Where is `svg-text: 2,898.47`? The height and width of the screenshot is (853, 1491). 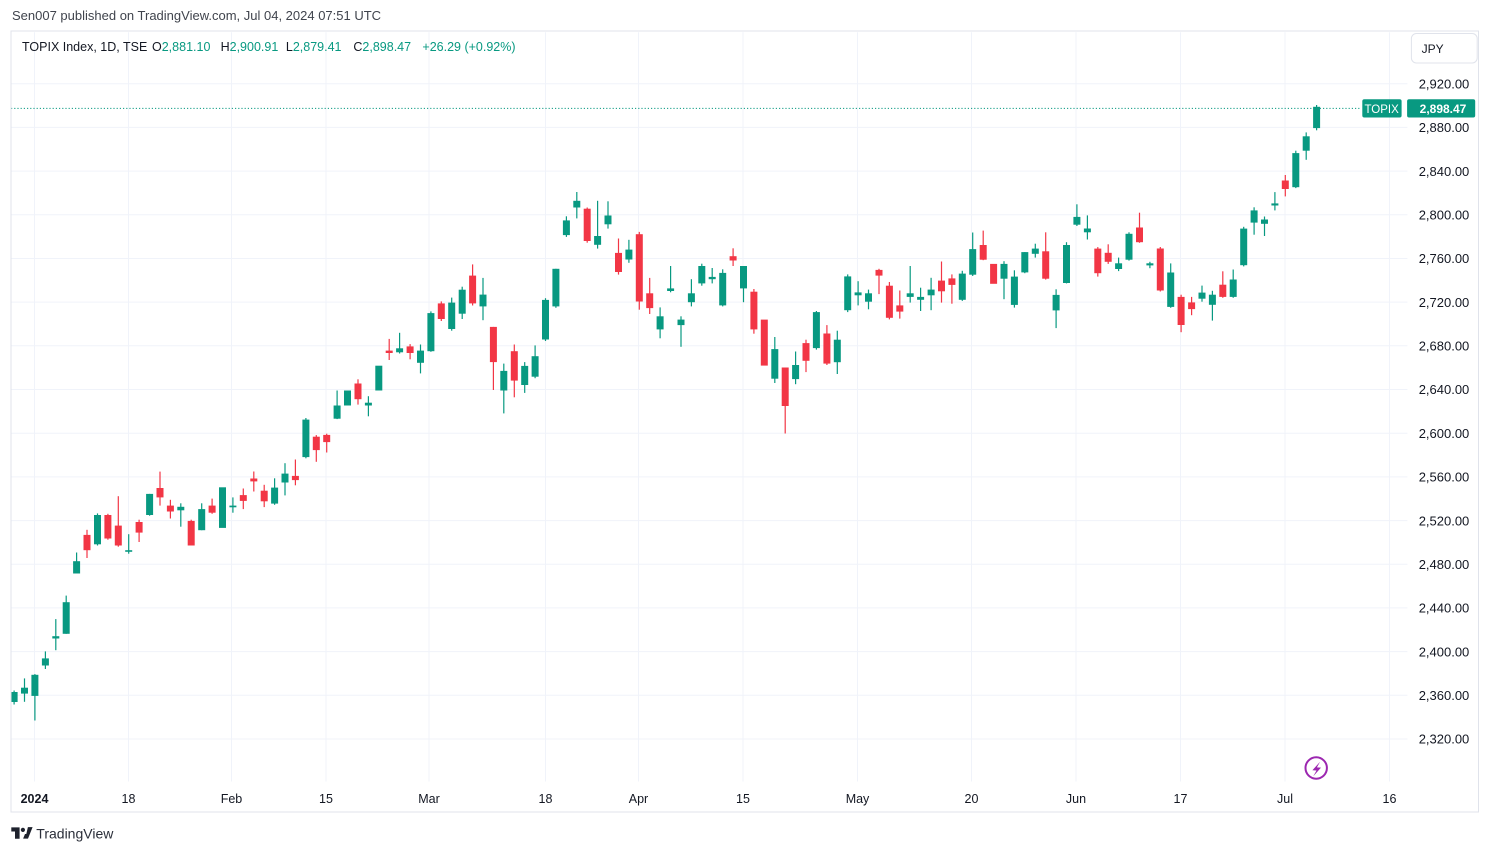 svg-text: 2,898.47 is located at coordinates (1443, 109).